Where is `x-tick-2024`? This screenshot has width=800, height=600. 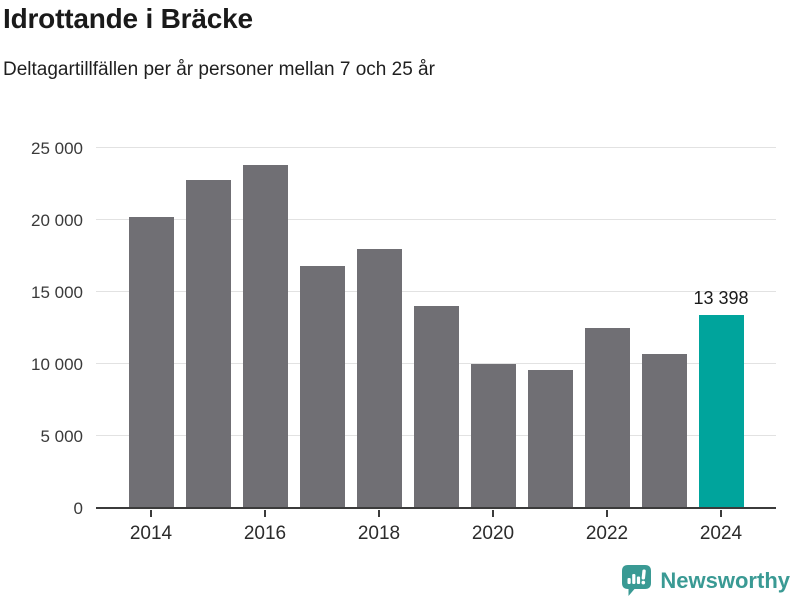 x-tick-2024 is located at coordinates (721, 513).